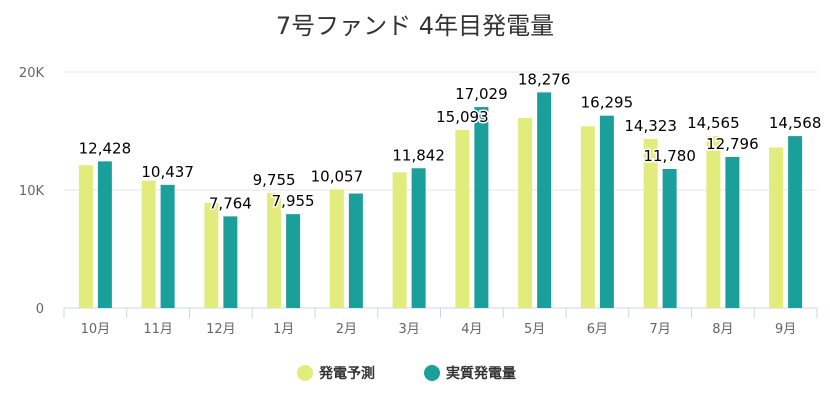 The height and width of the screenshot is (415, 830). What do you see at coordinates (346, 373) in the screenshot?
I see `legend-label-forecast: 発電予測` at bounding box center [346, 373].